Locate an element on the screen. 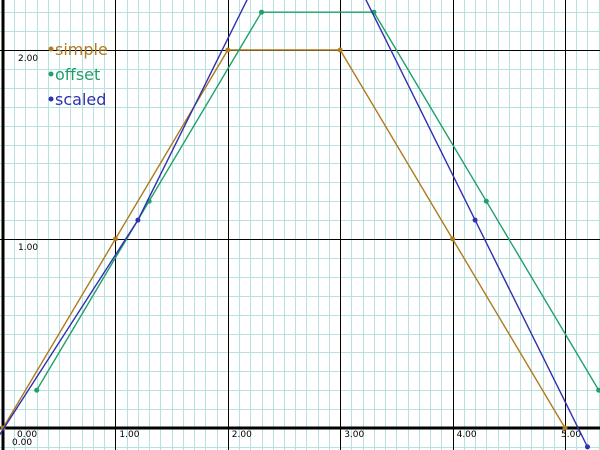 The image size is (600, 450). legend: simple offset scaled is located at coordinates (78, 74).